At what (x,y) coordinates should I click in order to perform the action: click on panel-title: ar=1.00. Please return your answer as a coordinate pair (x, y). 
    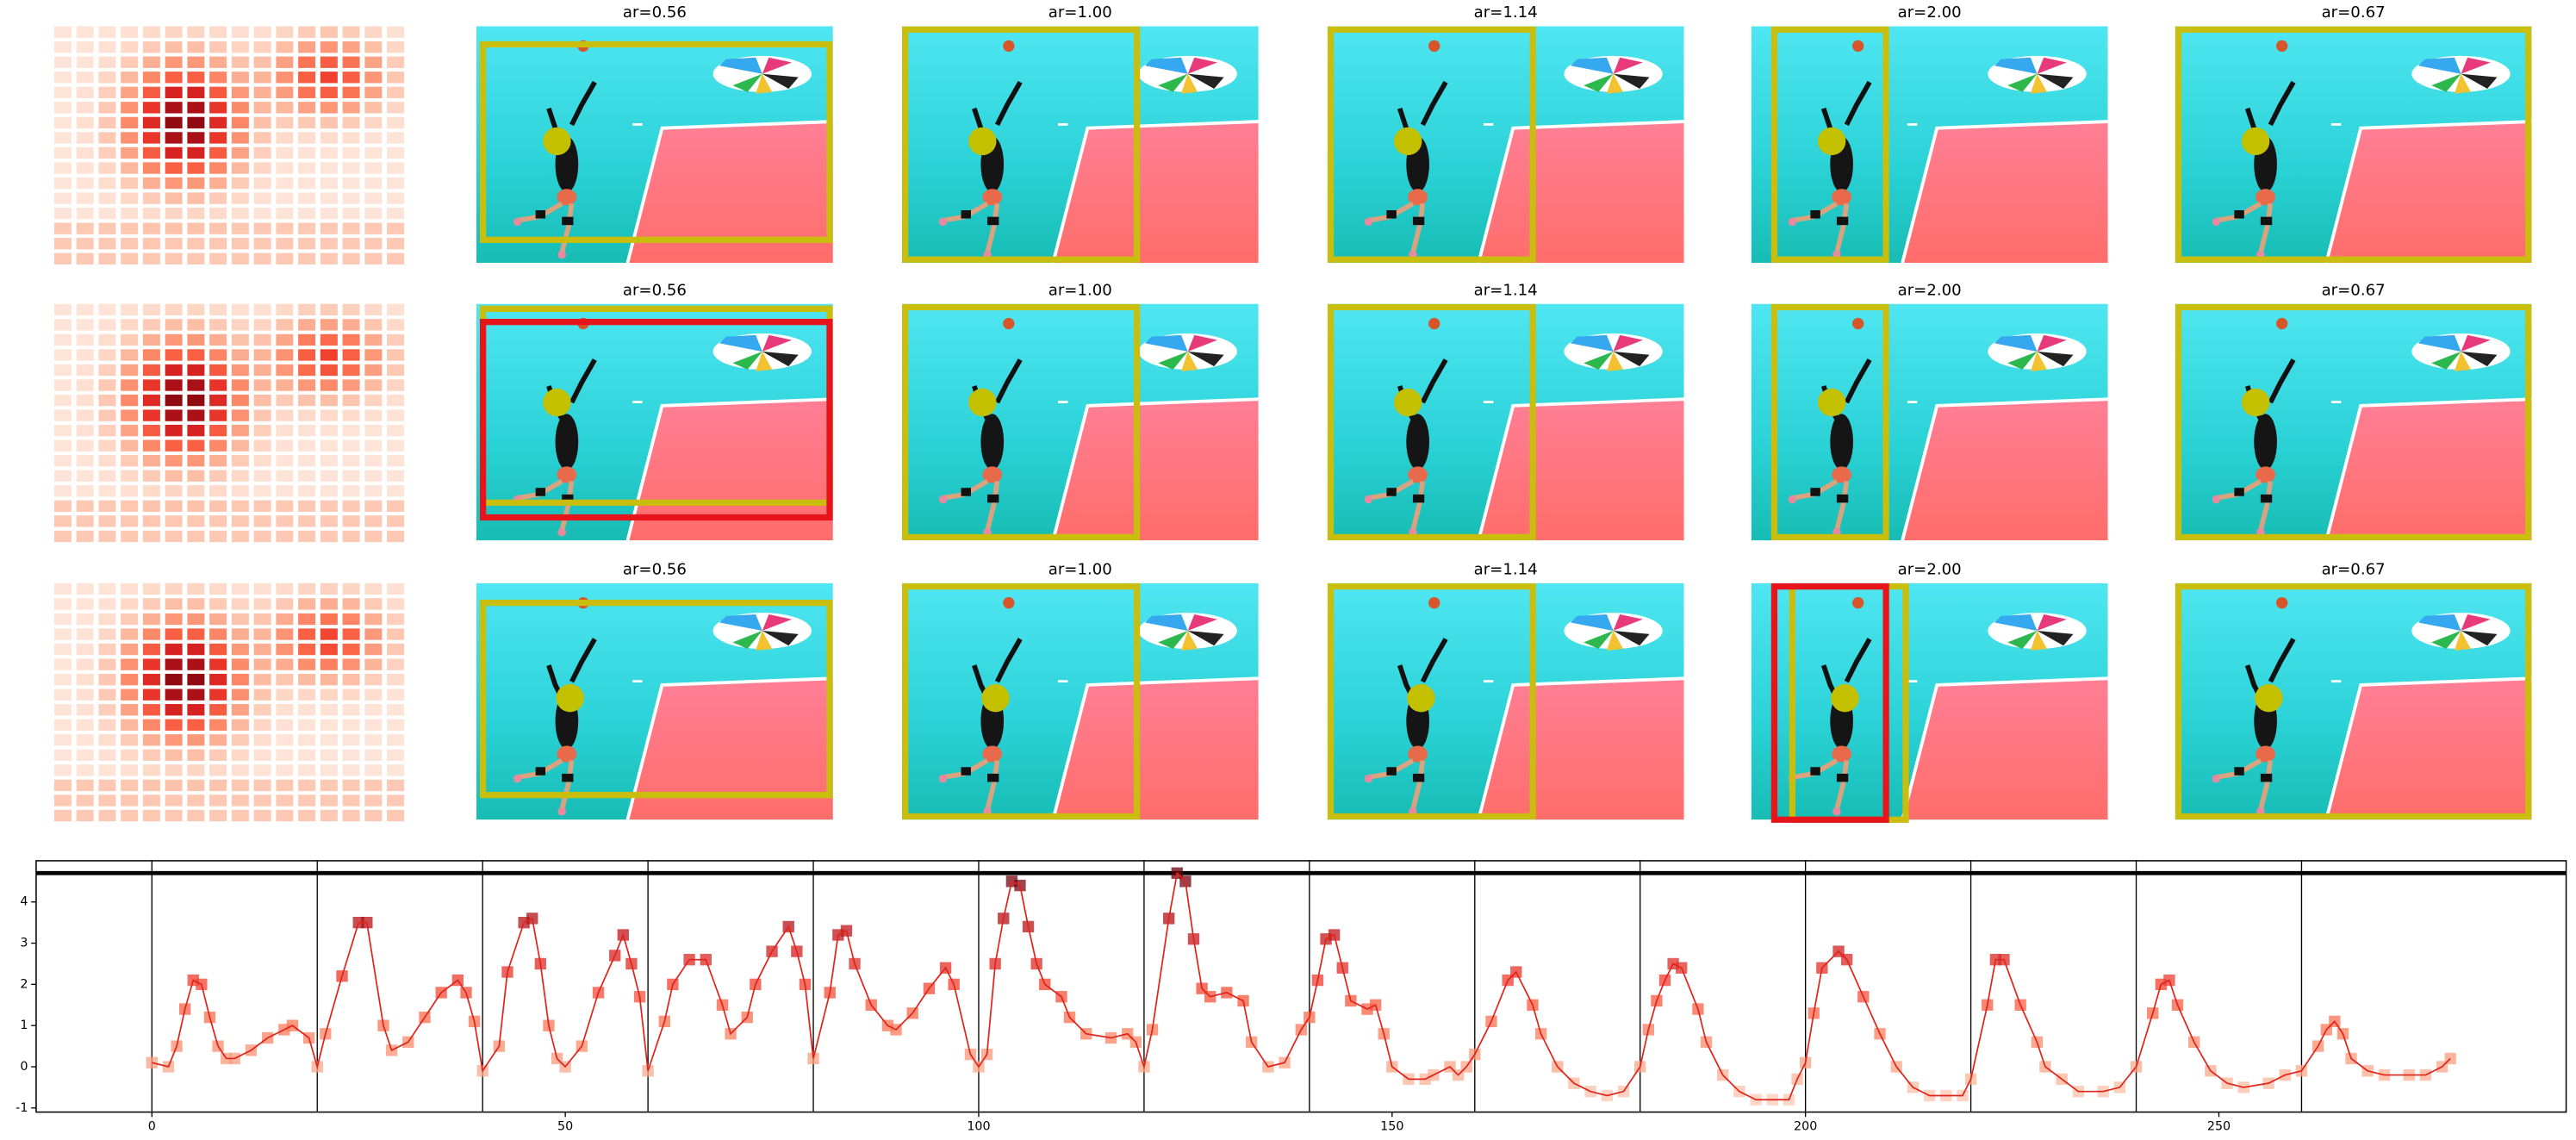
    Looking at the image, I should click on (1080, 290).